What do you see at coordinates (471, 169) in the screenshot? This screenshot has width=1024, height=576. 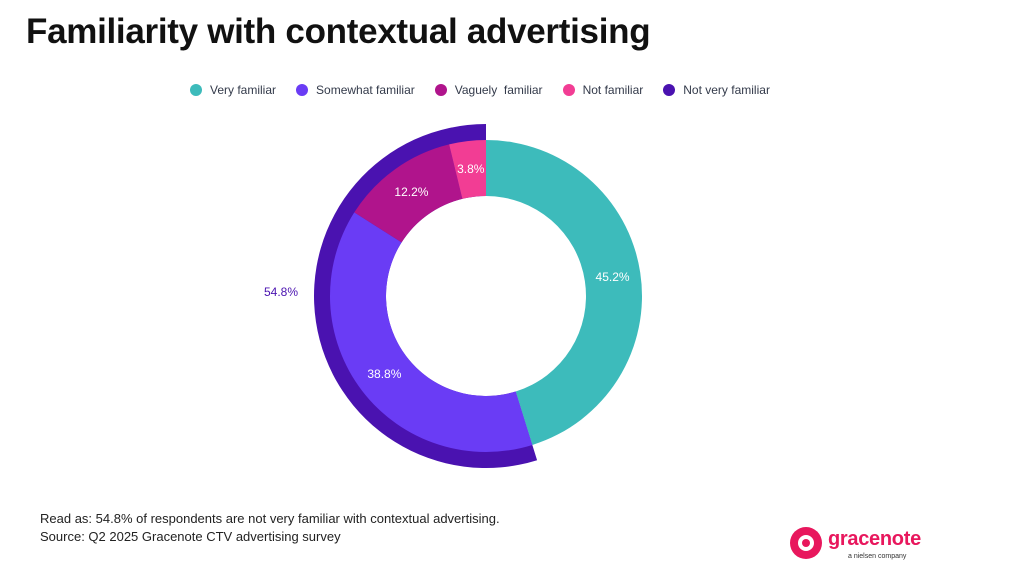 I see `data-label-not-familiar: 3.8%` at bounding box center [471, 169].